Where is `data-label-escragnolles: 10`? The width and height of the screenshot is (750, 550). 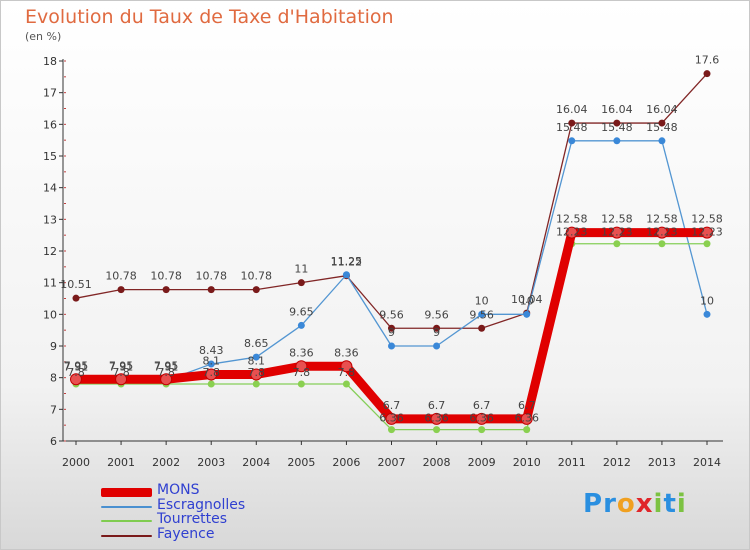 data-label-escragnolles: 10 is located at coordinates (707, 300).